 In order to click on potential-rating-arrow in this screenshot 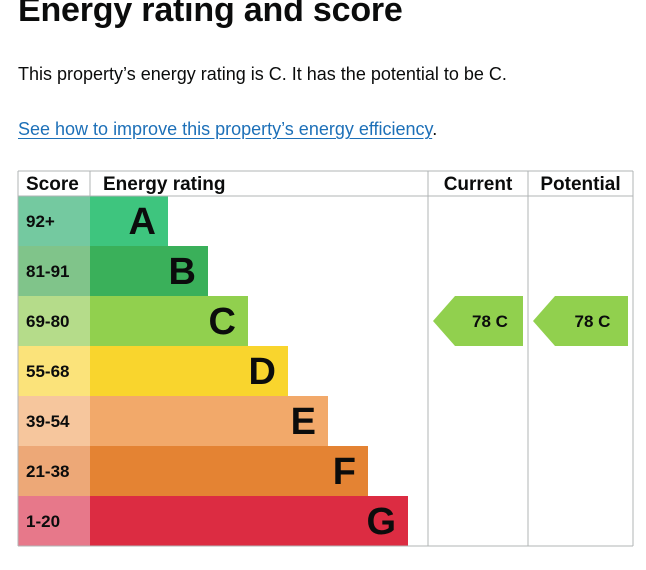, I will do `click(580, 321)`.